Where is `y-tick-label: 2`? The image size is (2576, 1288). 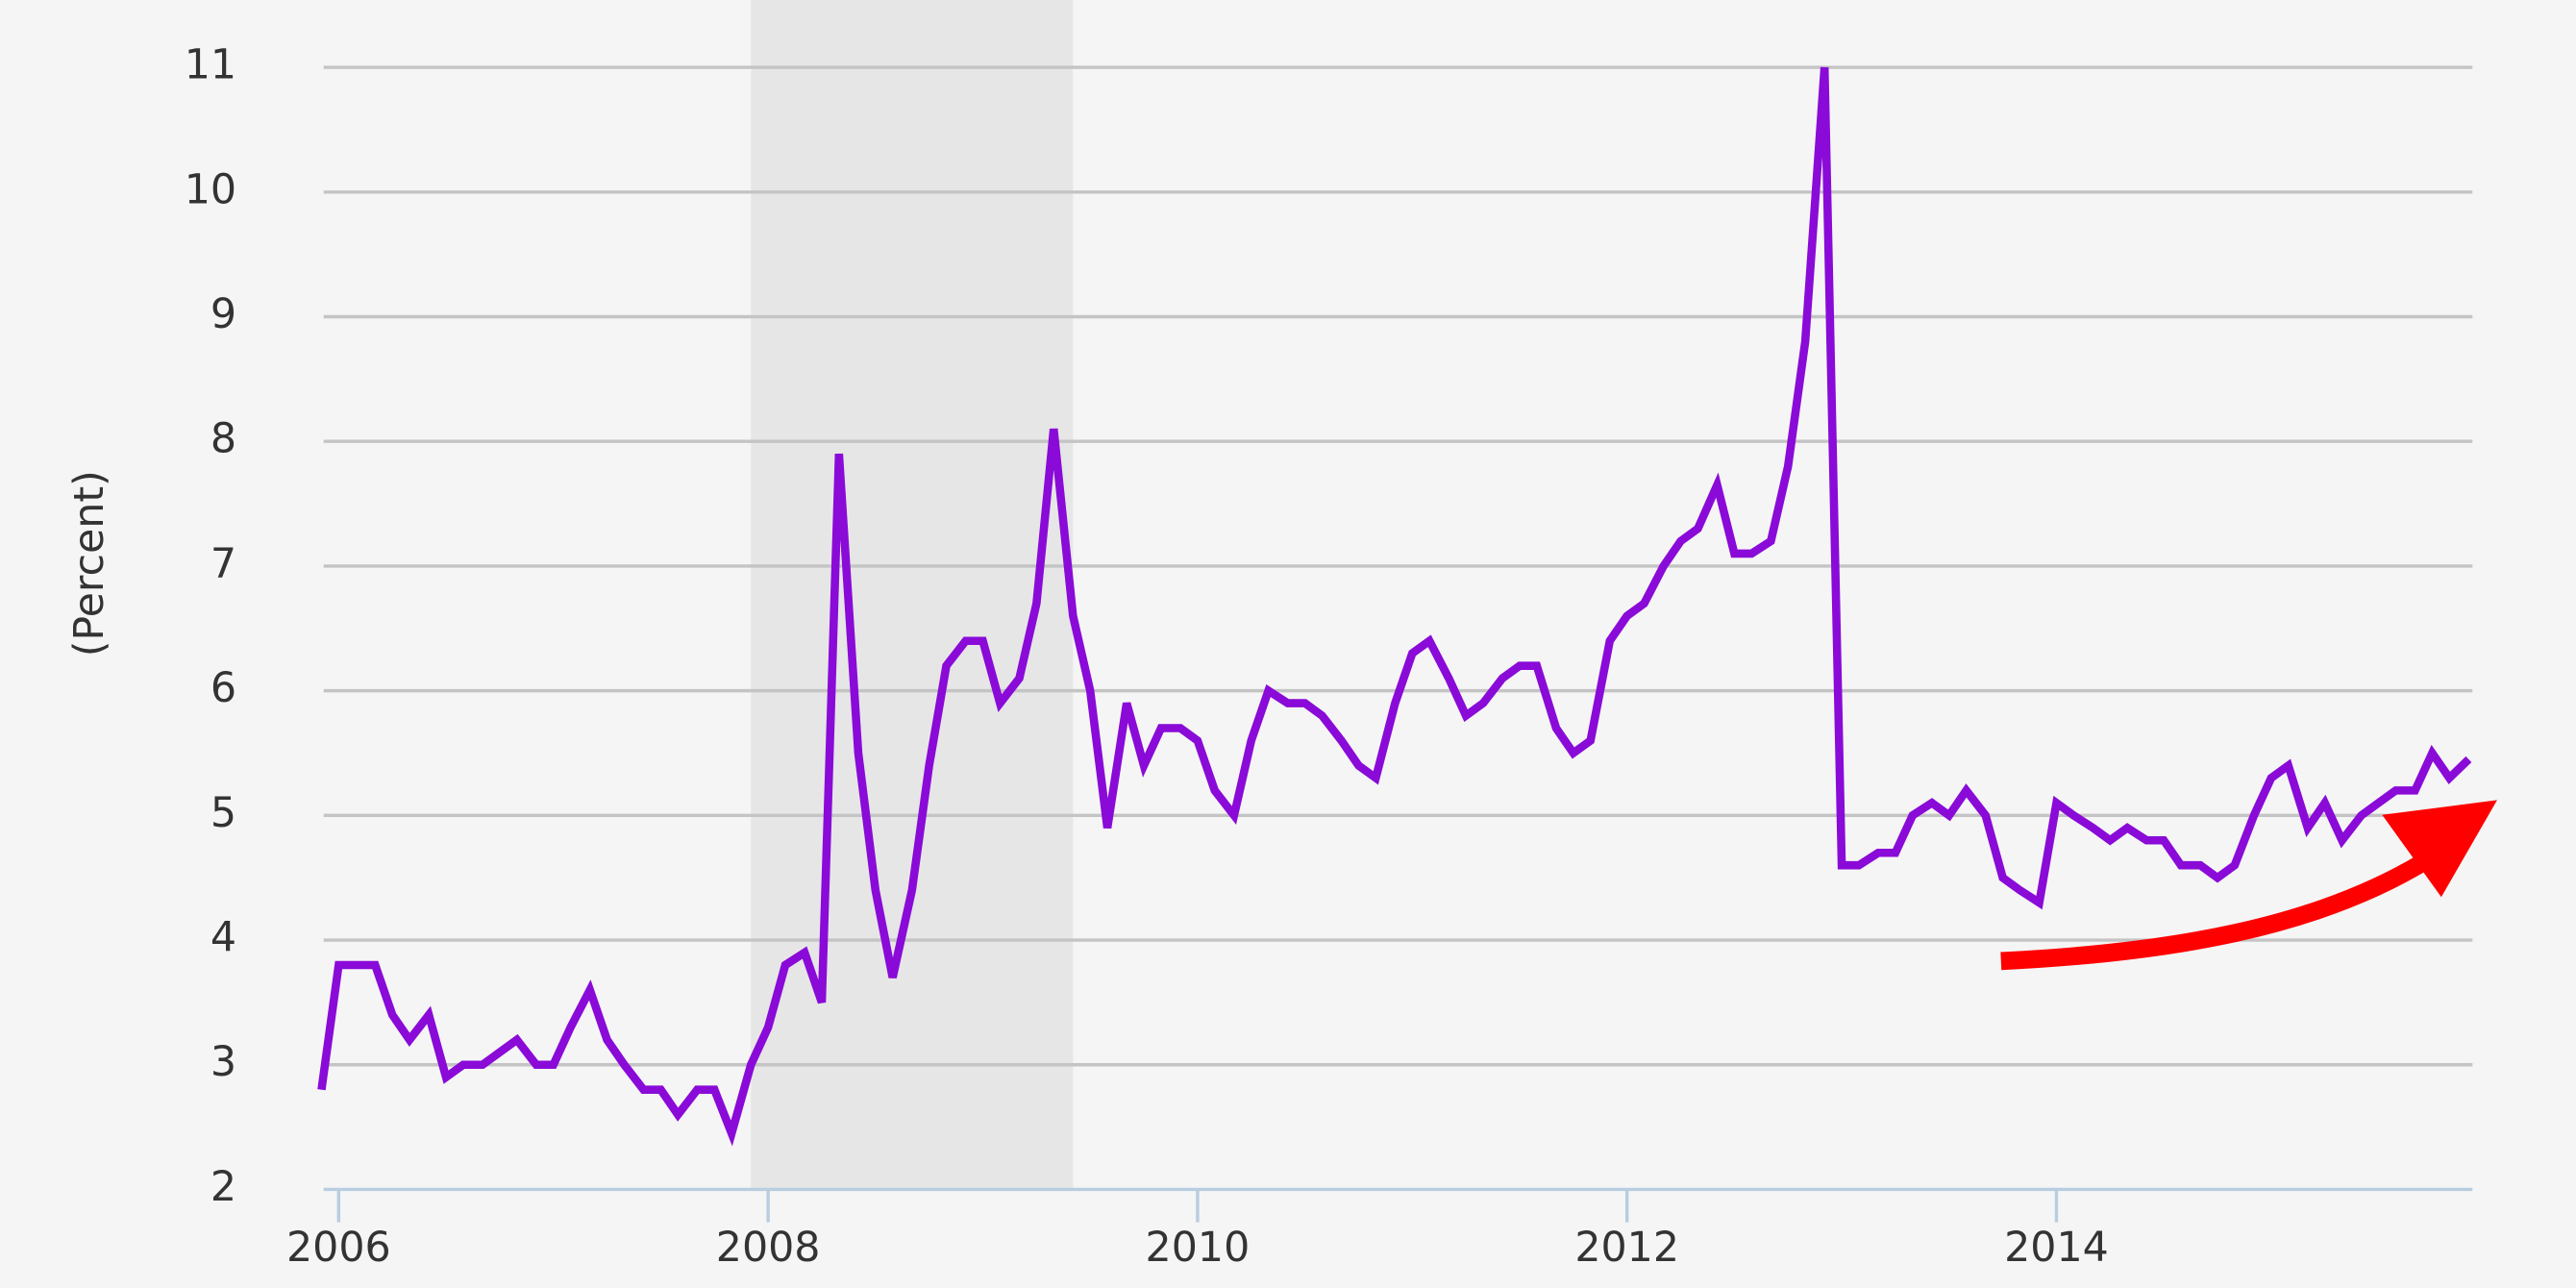
y-tick-label: 2 is located at coordinates (224, 1187).